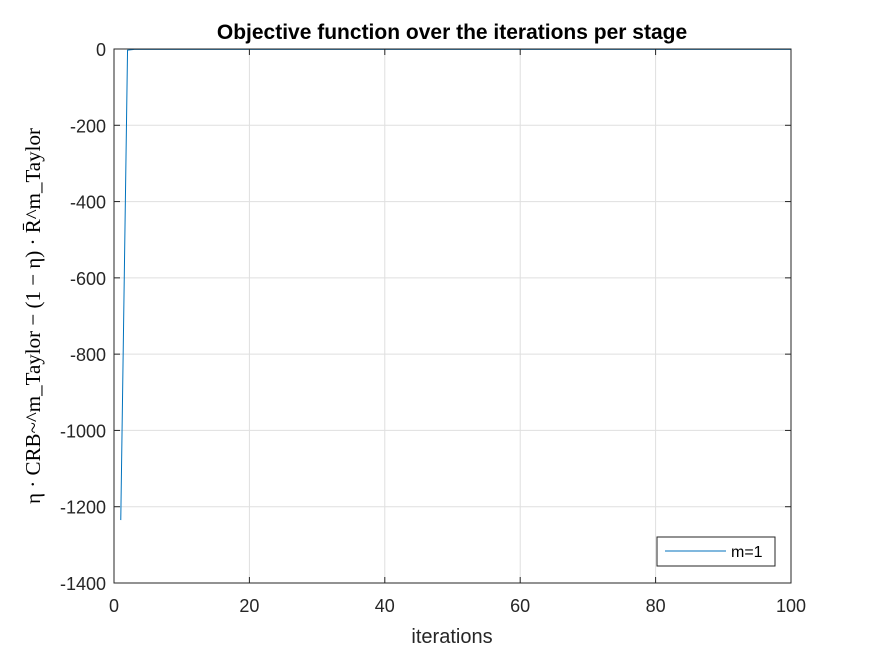 This screenshot has height=656, width=875. What do you see at coordinates (716, 551) in the screenshot?
I see `legend: m=1` at bounding box center [716, 551].